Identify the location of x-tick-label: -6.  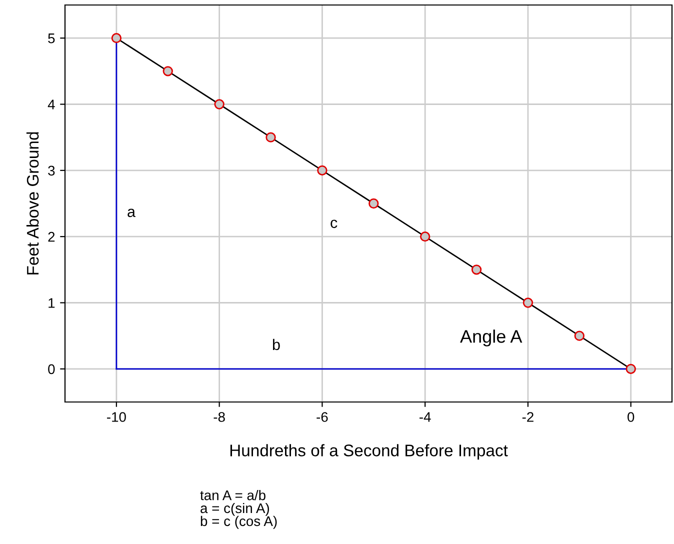
(322, 417).